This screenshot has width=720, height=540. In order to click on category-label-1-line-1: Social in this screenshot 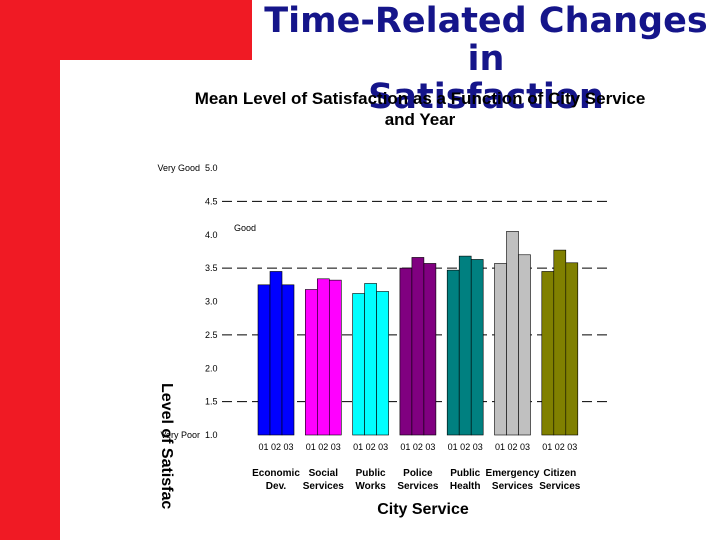, I will do `click(324, 473)`.